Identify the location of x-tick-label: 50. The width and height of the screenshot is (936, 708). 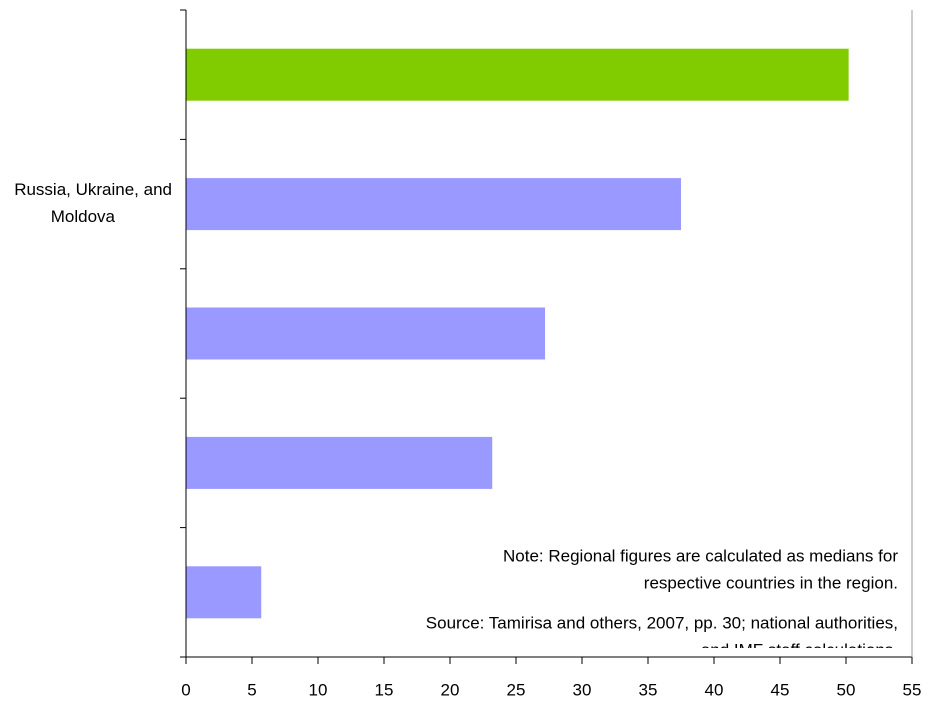
(846, 689).